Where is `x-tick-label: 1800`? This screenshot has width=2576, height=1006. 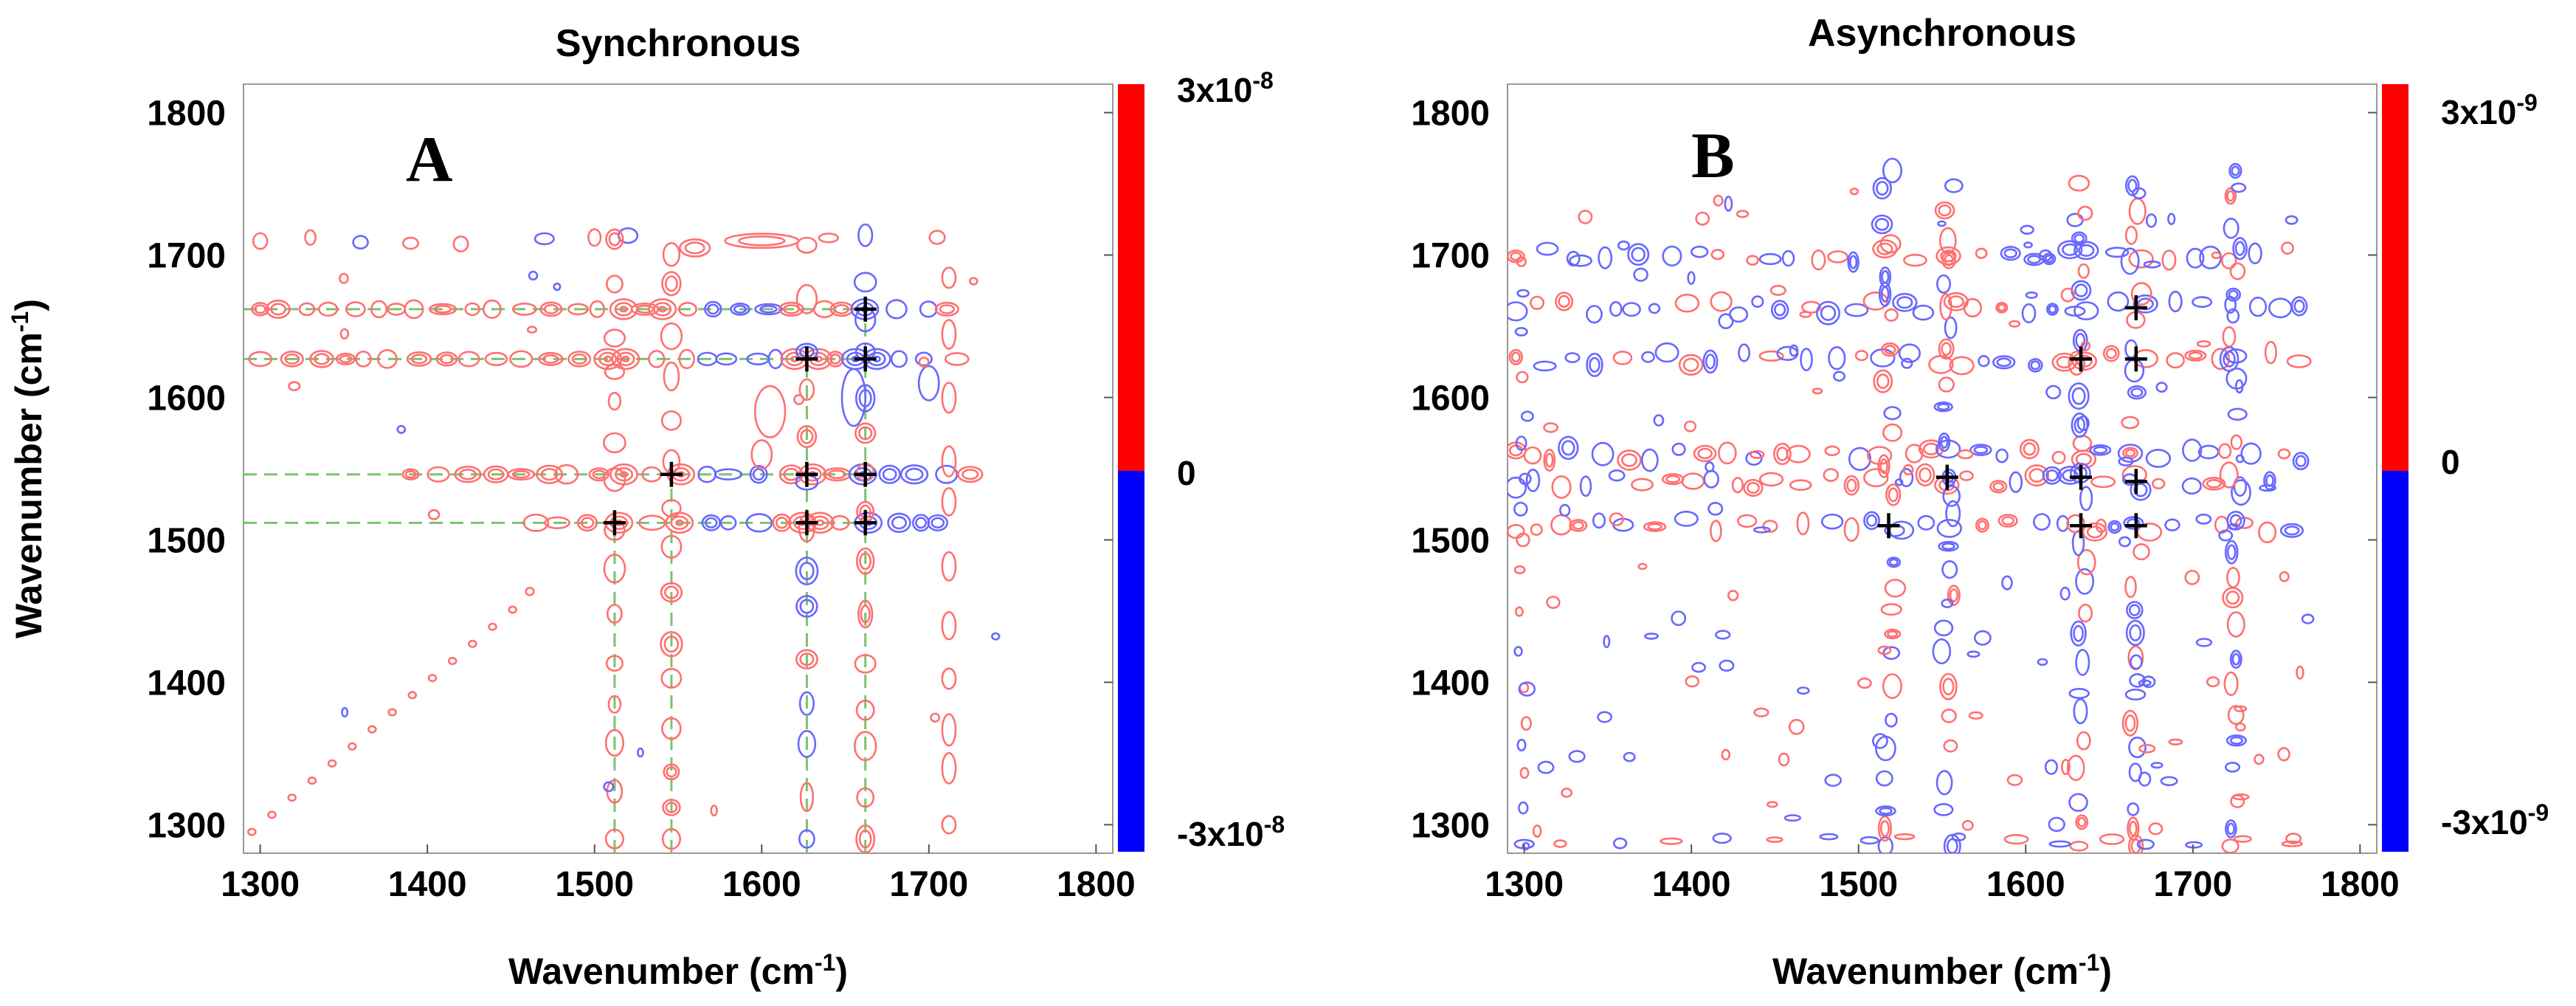 x-tick-label: 1800 is located at coordinates (2360, 885).